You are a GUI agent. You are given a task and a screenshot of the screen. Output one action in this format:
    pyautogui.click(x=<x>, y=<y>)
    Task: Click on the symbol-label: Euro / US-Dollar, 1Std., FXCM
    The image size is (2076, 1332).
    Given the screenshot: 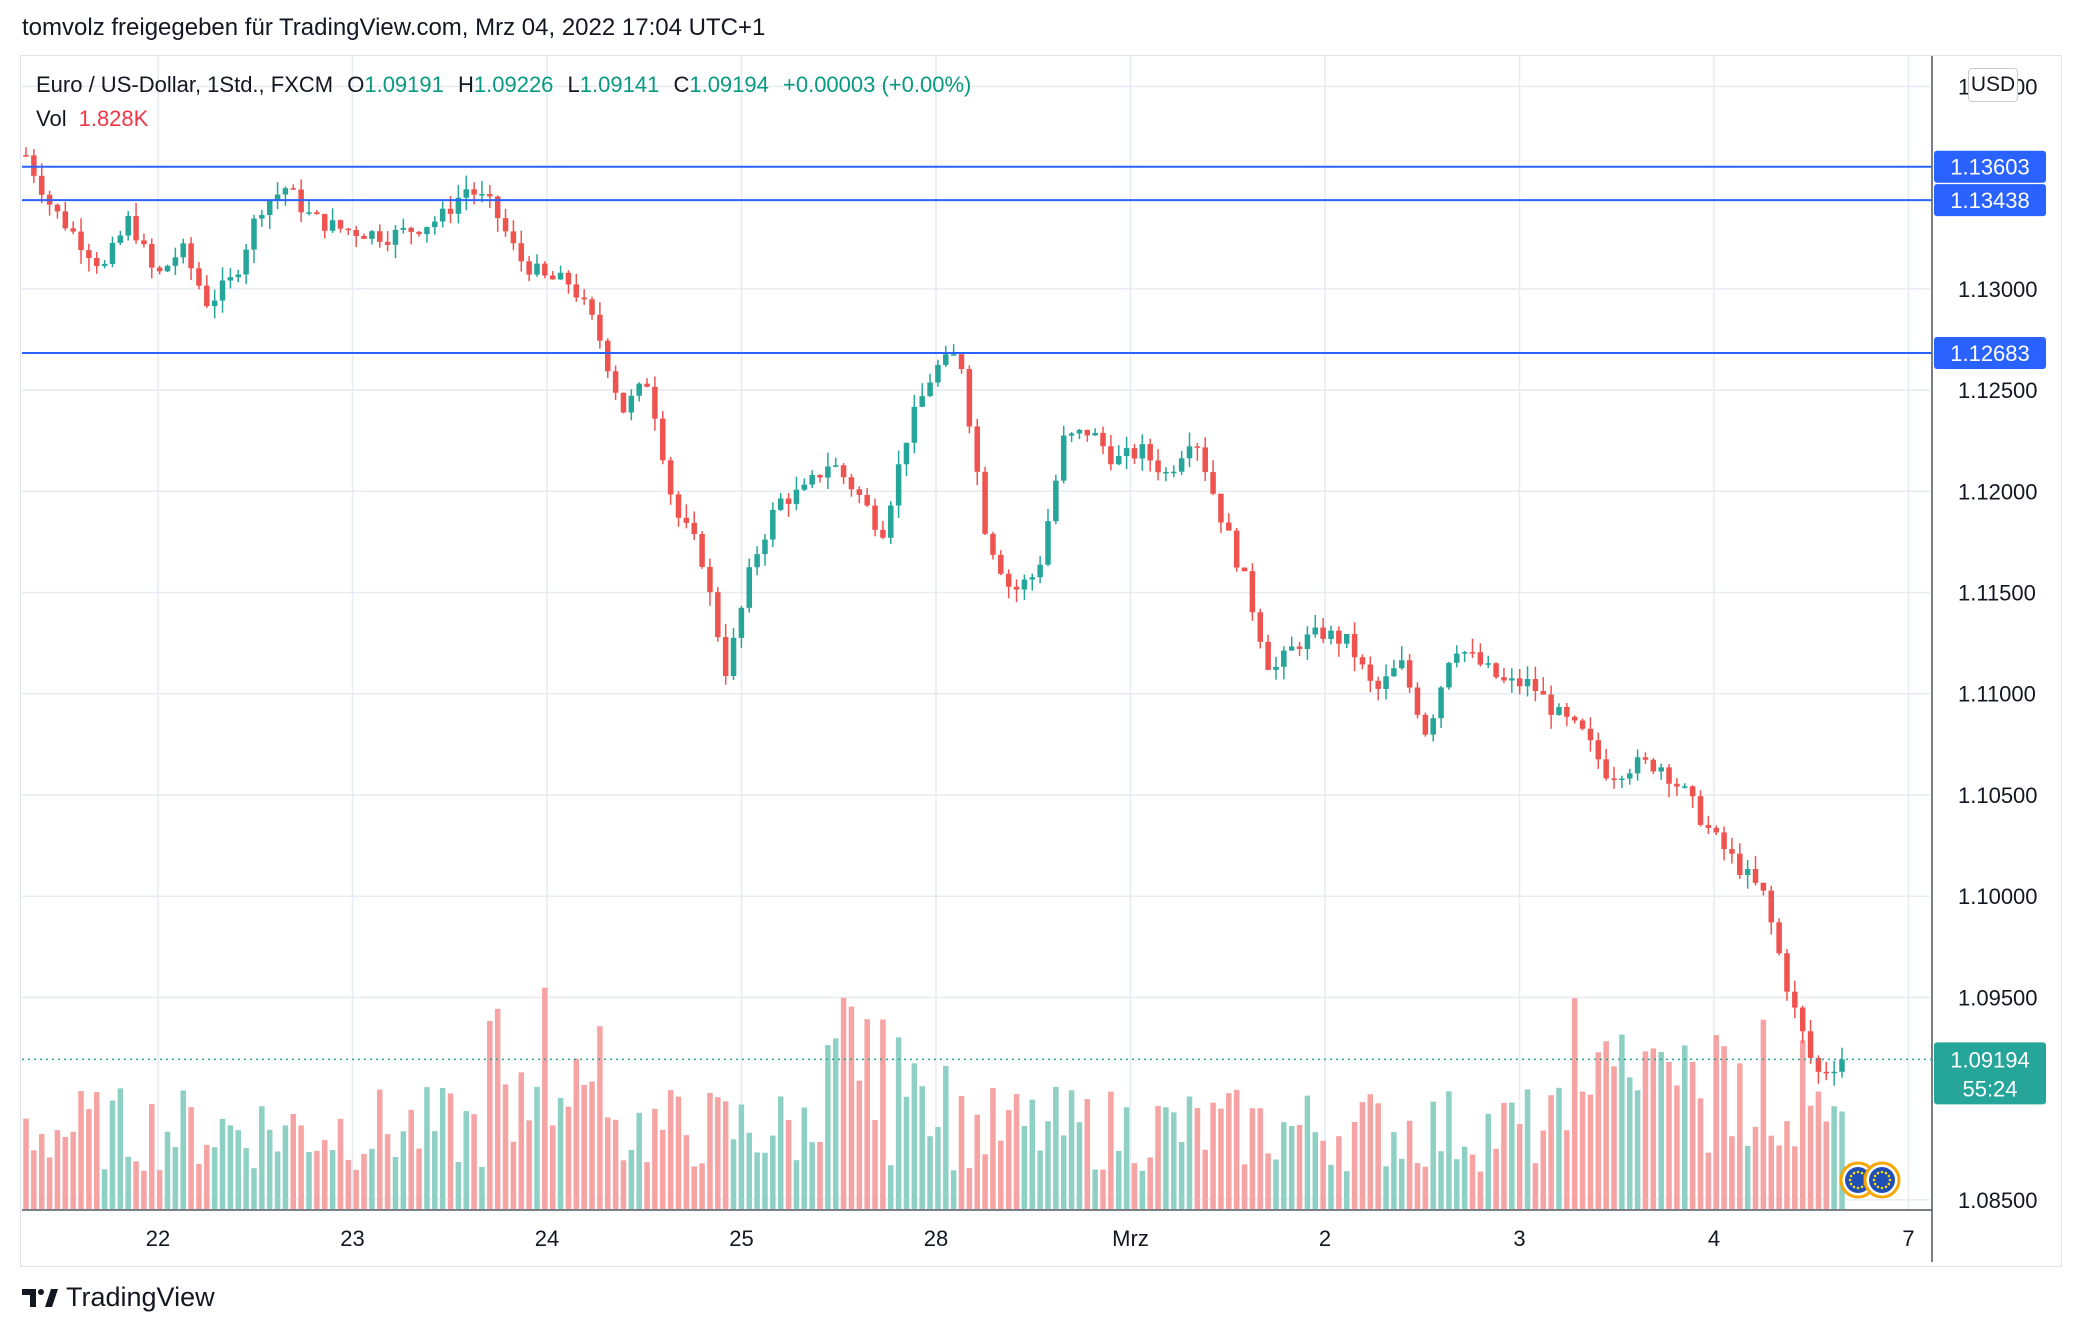 What is the action you would take?
    pyautogui.click(x=185, y=84)
    